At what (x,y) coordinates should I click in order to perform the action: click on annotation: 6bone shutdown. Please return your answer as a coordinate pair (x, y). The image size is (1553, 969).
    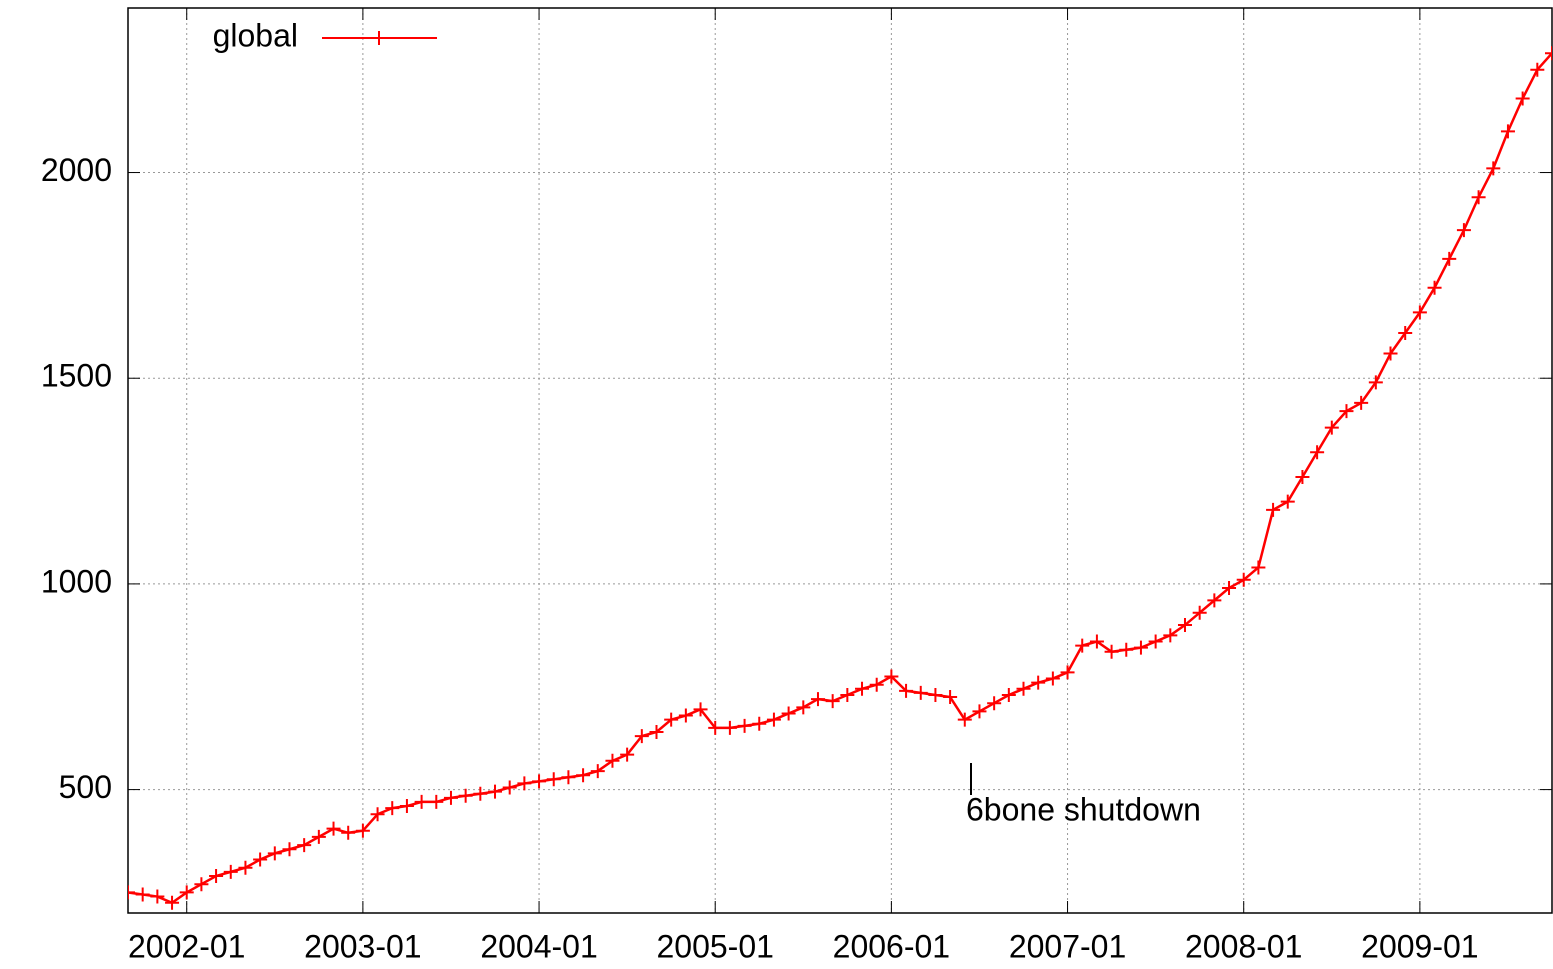
    Looking at the image, I should click on (1083, 809).